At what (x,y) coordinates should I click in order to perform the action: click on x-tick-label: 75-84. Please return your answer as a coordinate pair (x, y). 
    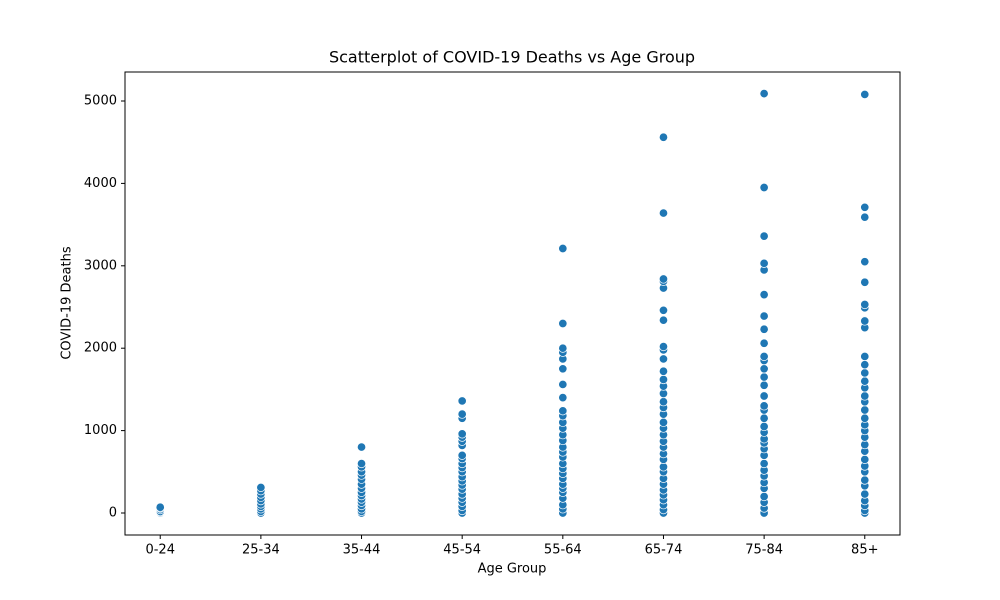
    Looking at the image, I should click on (764, 550).